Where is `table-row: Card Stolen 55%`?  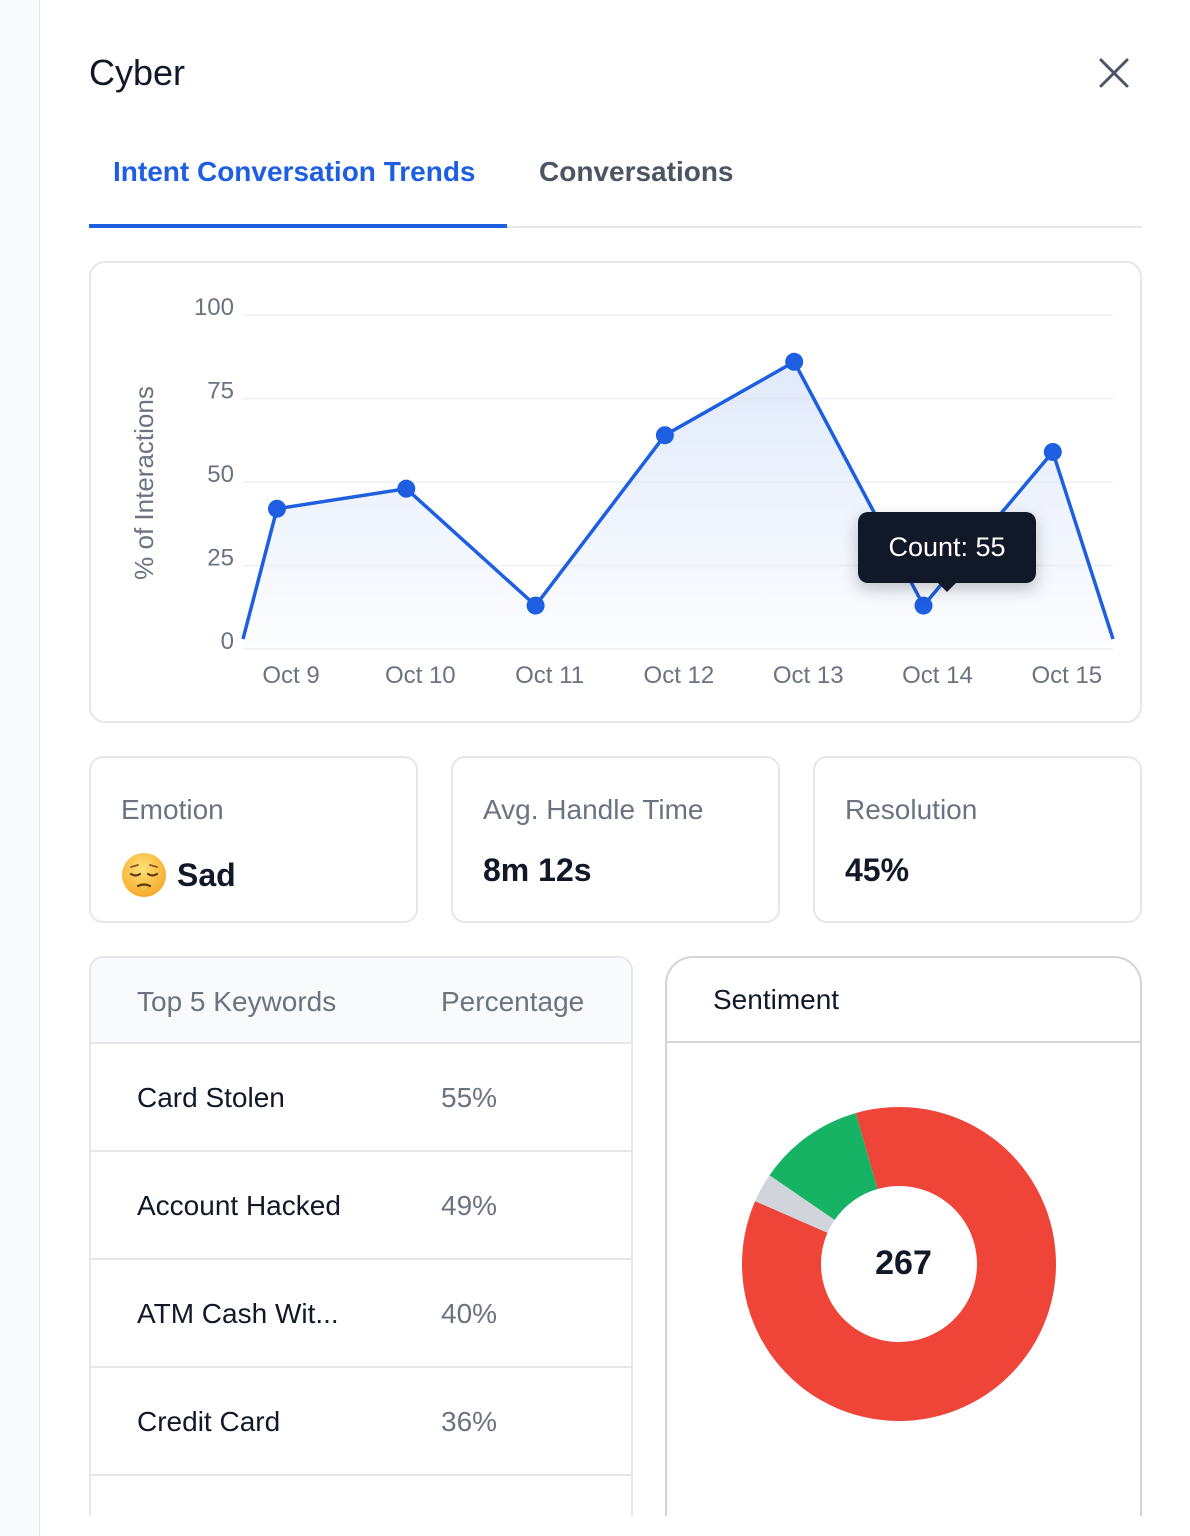 table-row: Card Stolen 55% is located at coordinates (361, 1098).